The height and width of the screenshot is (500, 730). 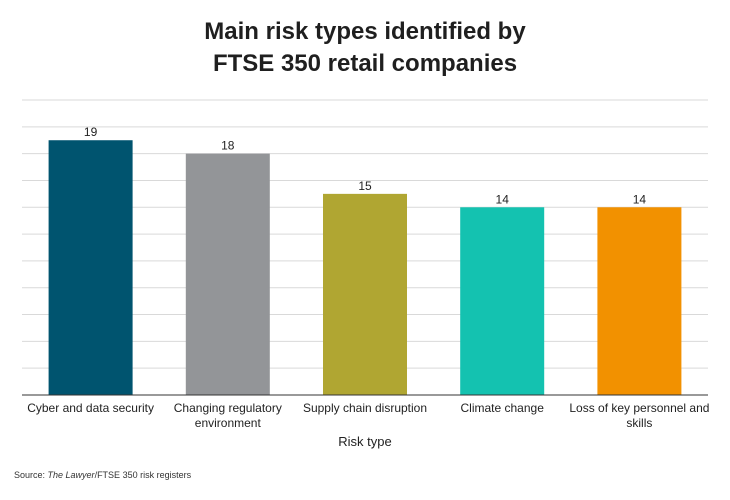 I want to click on data-labels: 19 18 15 14 14, so click(x=365, y=165).